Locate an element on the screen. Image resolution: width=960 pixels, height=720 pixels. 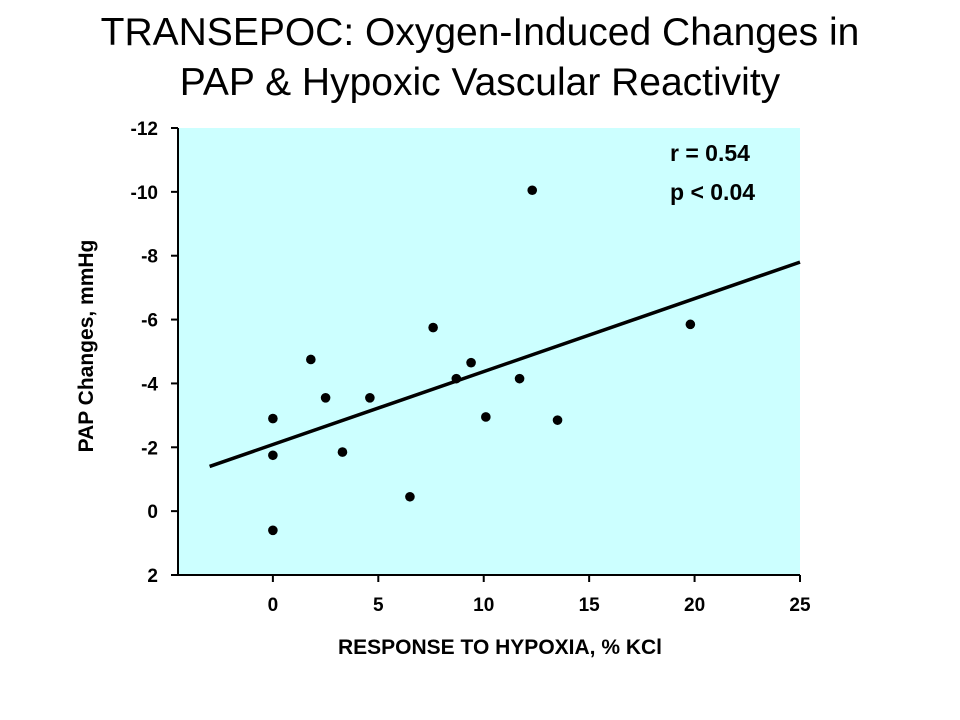
y-axis-label: PAP Changes, mmHg is located at coordinates (86, 346).